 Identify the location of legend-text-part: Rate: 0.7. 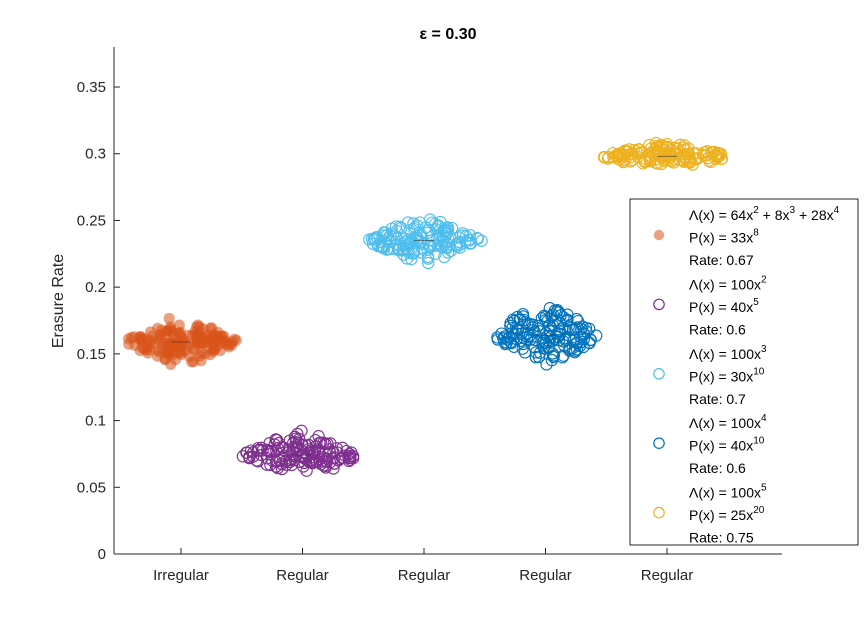
(717, 399).